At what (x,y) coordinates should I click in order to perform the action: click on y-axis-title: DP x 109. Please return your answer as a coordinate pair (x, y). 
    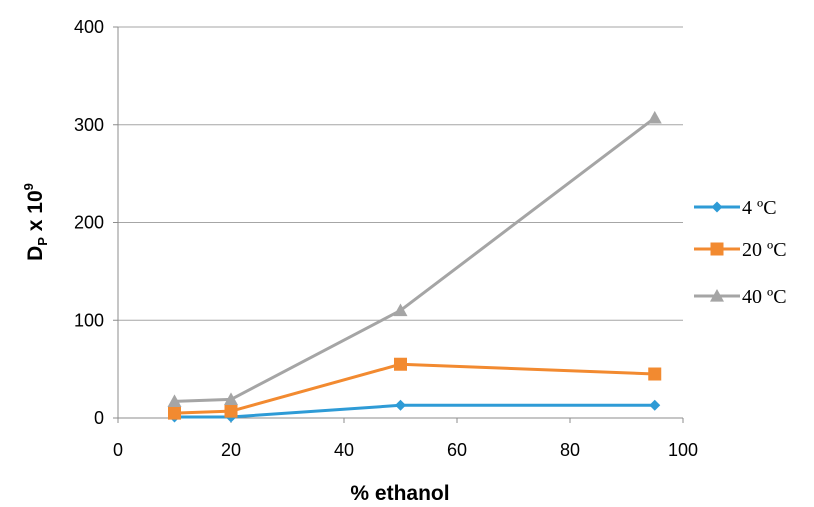
    Looking at the image, I should click on (35, 222).